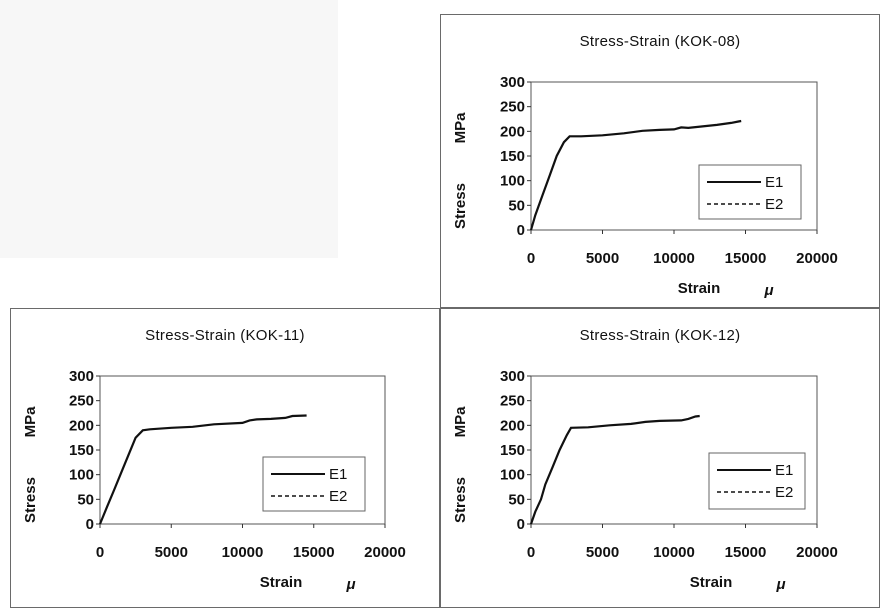 This screenshot has height=616, width=884. What do you see at coordinates (225, 335) in the screenshot?
I see `chart-title: Stress-Strain (KOK-11)` at bounding box center [225, 335].